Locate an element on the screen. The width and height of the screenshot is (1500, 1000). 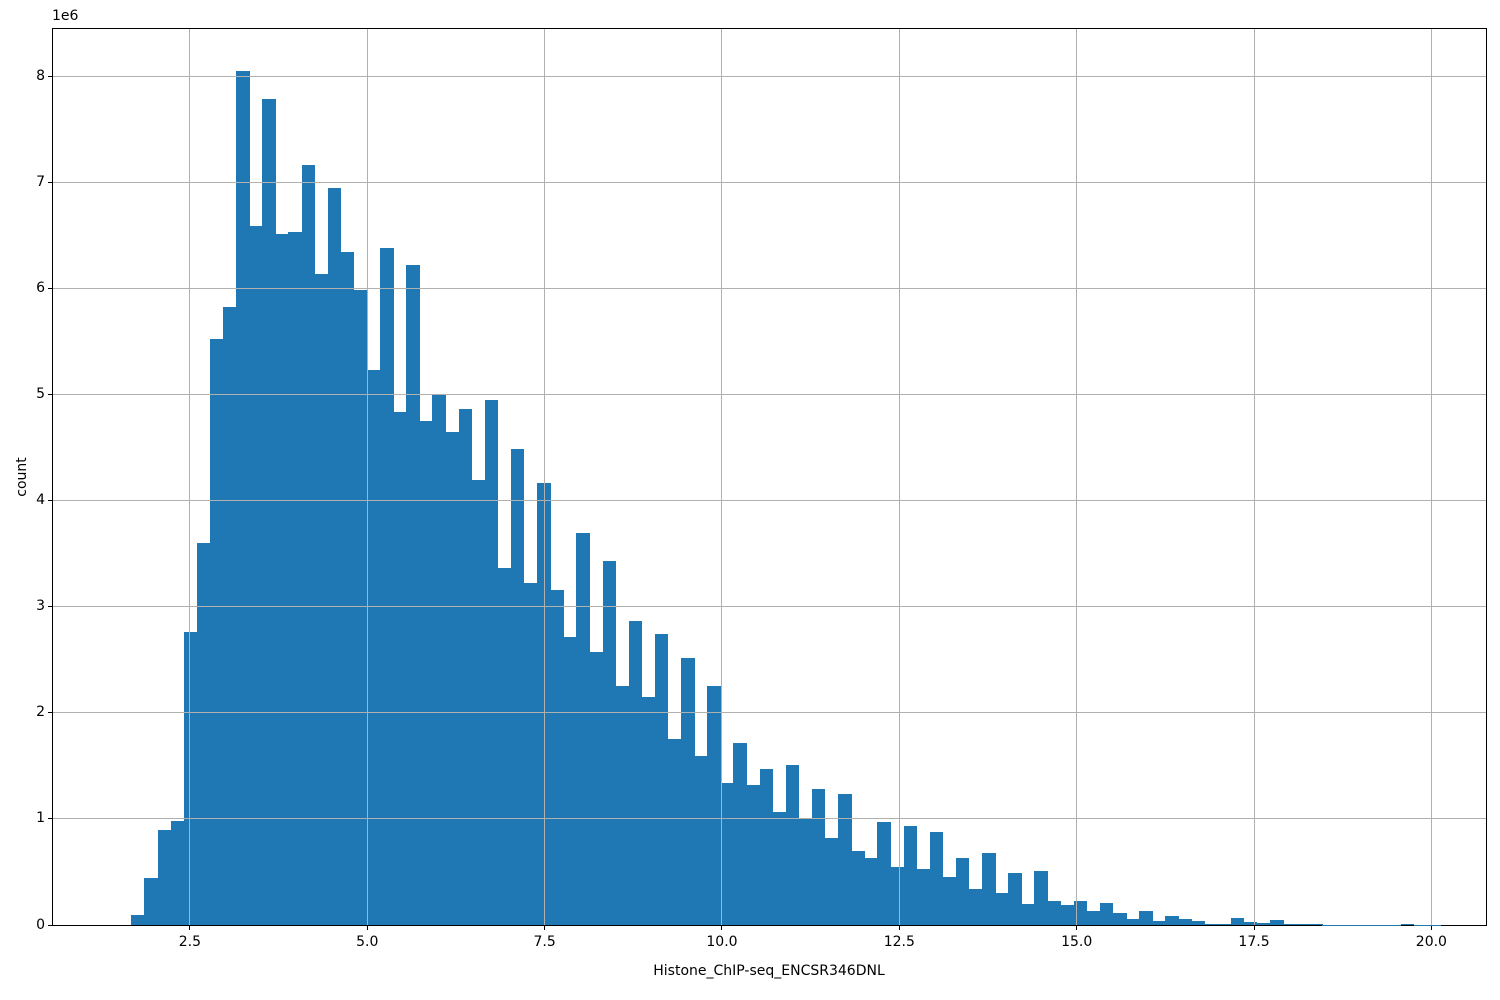
y-tick-label: 2 is located at coordinates (40, 712).